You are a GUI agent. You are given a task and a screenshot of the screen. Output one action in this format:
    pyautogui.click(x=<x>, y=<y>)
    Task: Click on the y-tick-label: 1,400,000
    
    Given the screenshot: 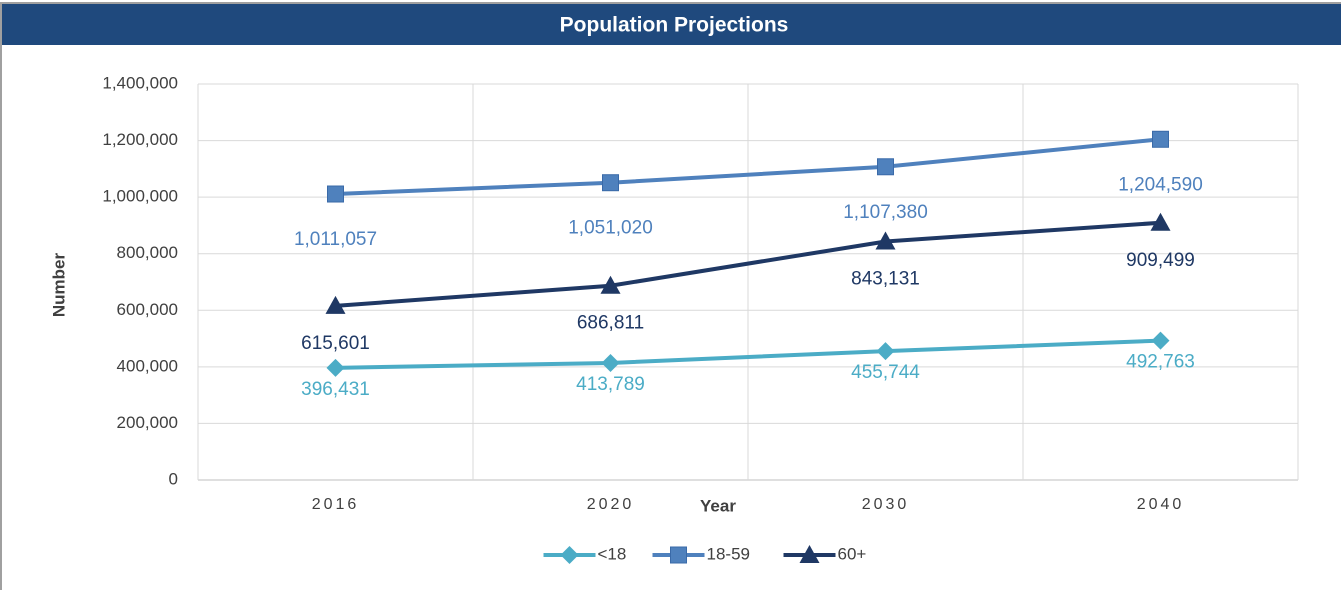 What is the action you would take?
    pyautogui.click(x=140, y=82)
    